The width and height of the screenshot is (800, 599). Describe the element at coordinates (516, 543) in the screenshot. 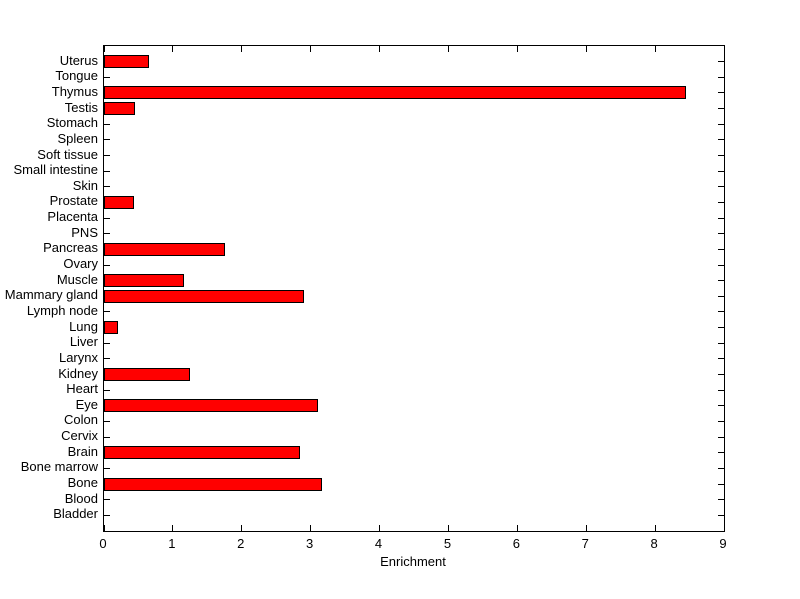

I see `x-tick-label: 6` at that location.